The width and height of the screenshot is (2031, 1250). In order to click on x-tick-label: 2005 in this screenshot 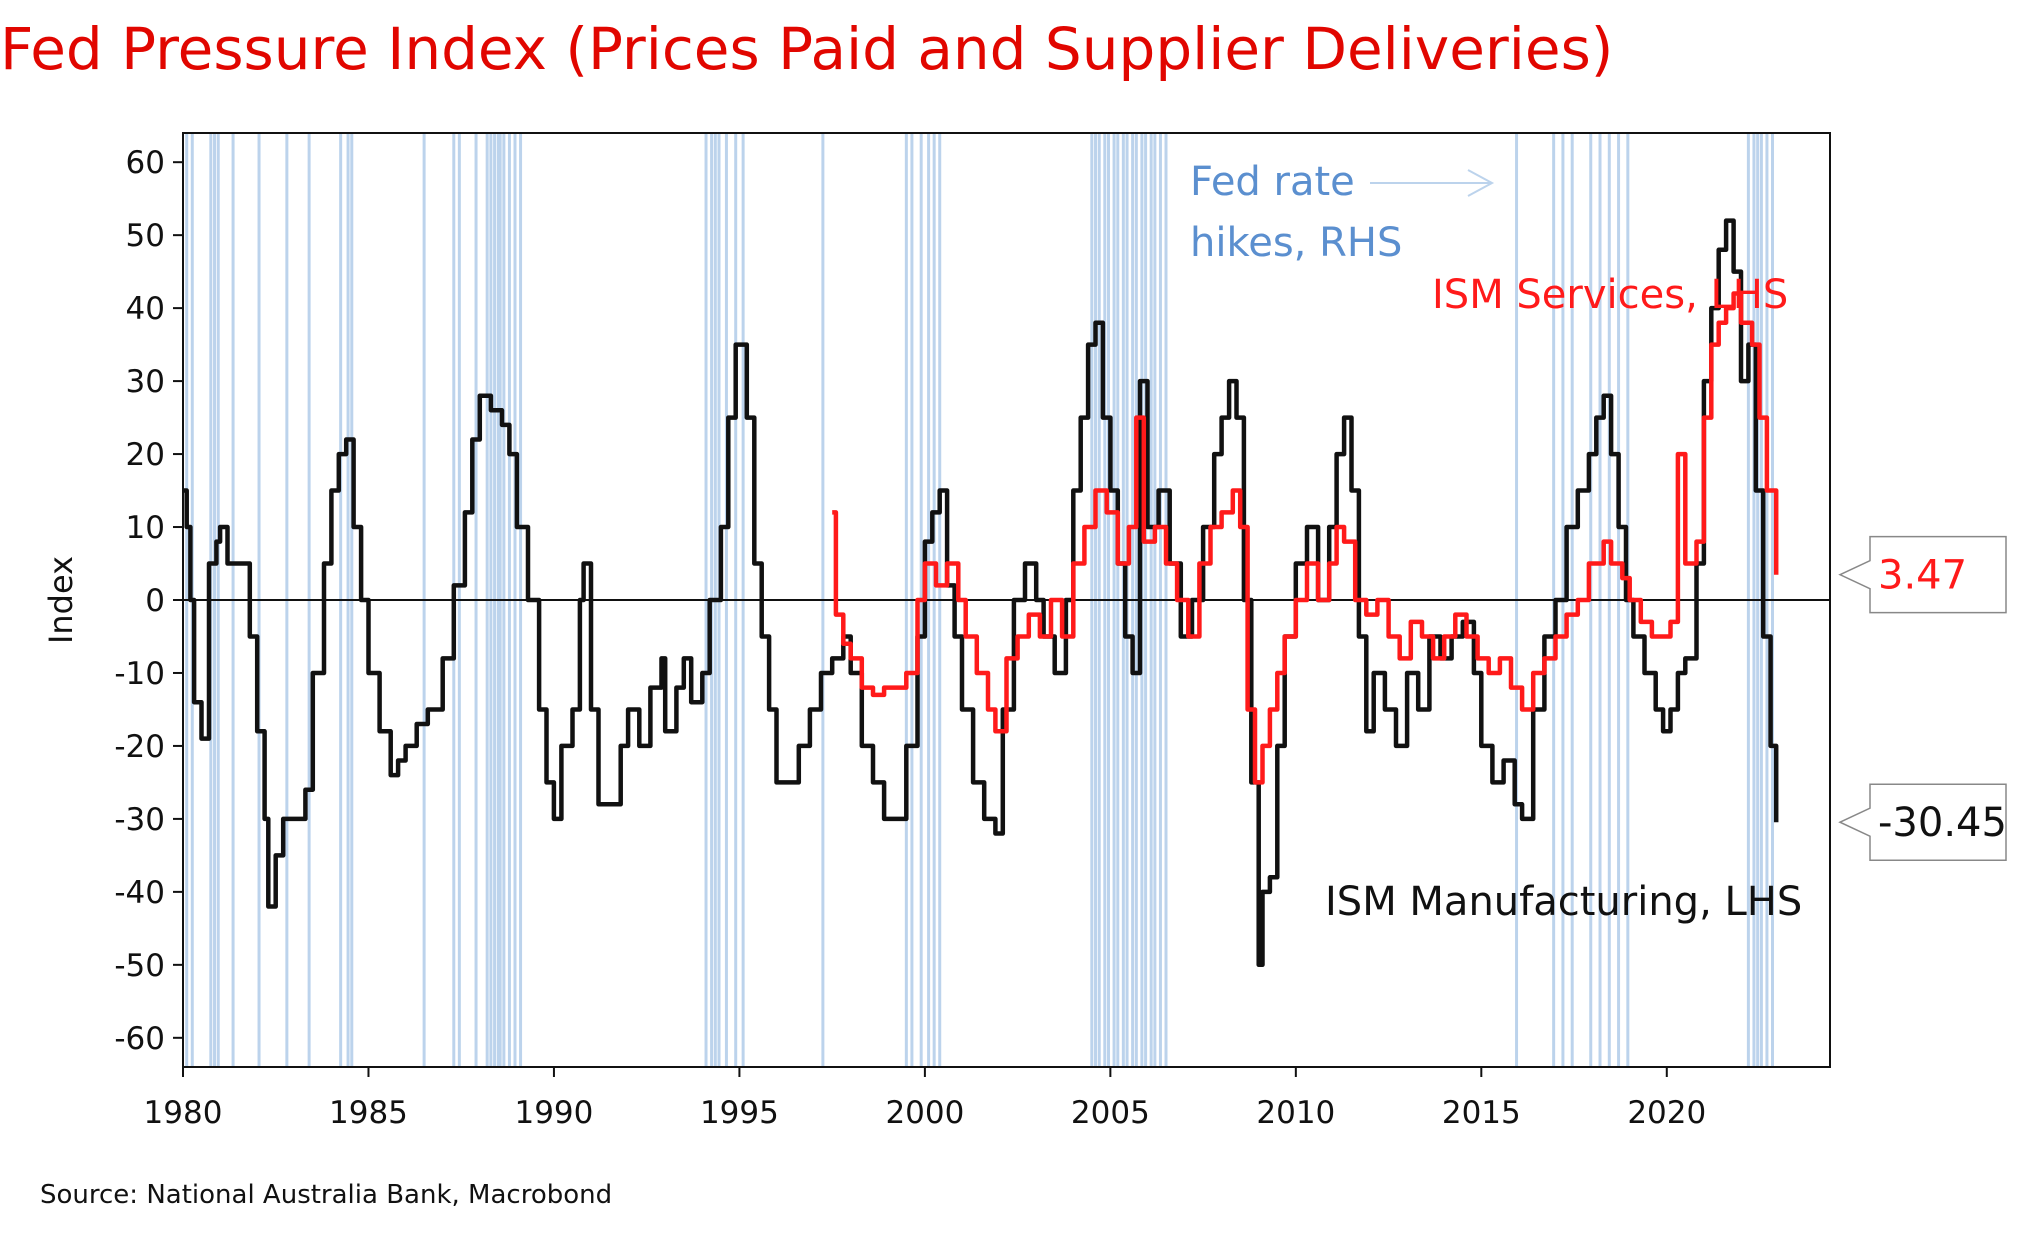, I will do `click(1110, 1113)`.